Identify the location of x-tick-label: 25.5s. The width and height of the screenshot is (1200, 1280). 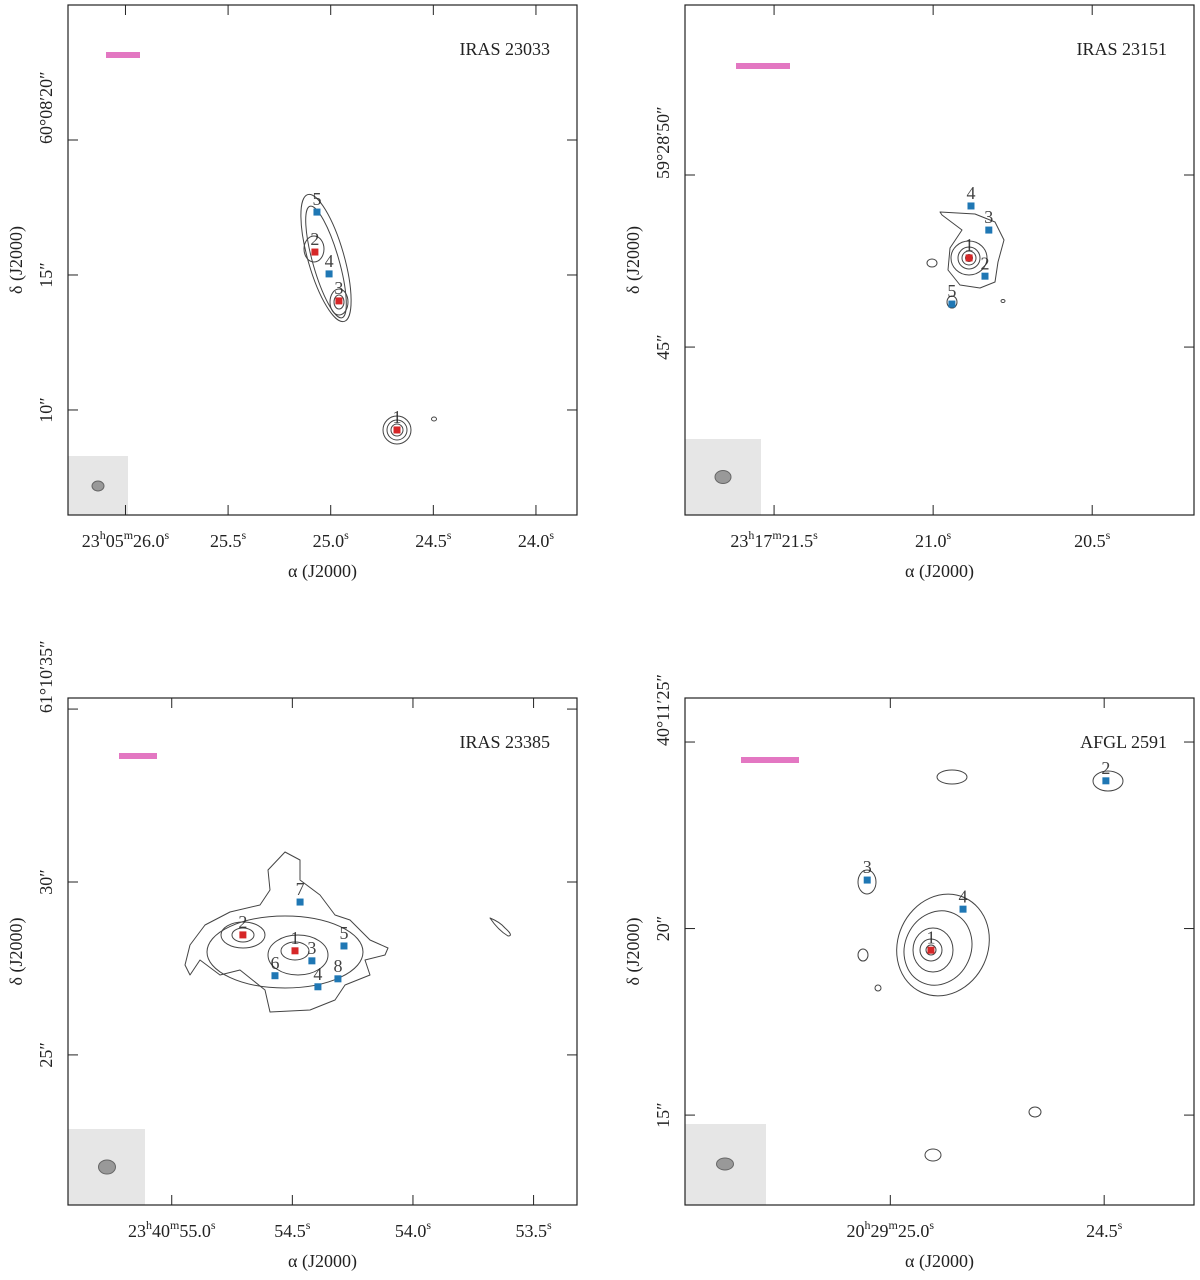
(228, 539).